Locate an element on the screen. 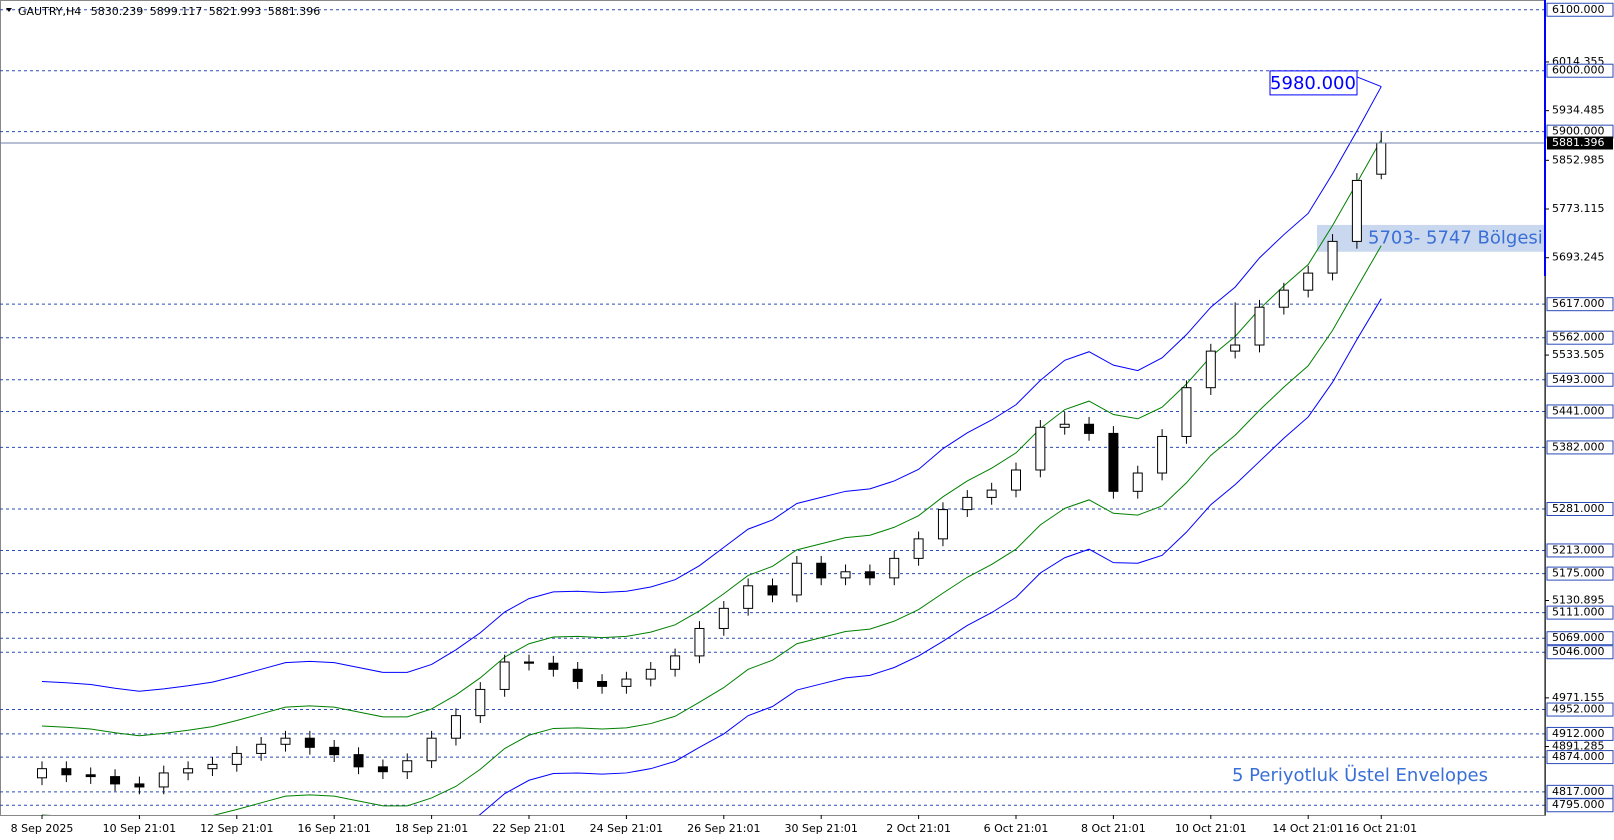 This screenshot has height=840, width=1614. open: 5830.239 is located at coordinates (117, 11).